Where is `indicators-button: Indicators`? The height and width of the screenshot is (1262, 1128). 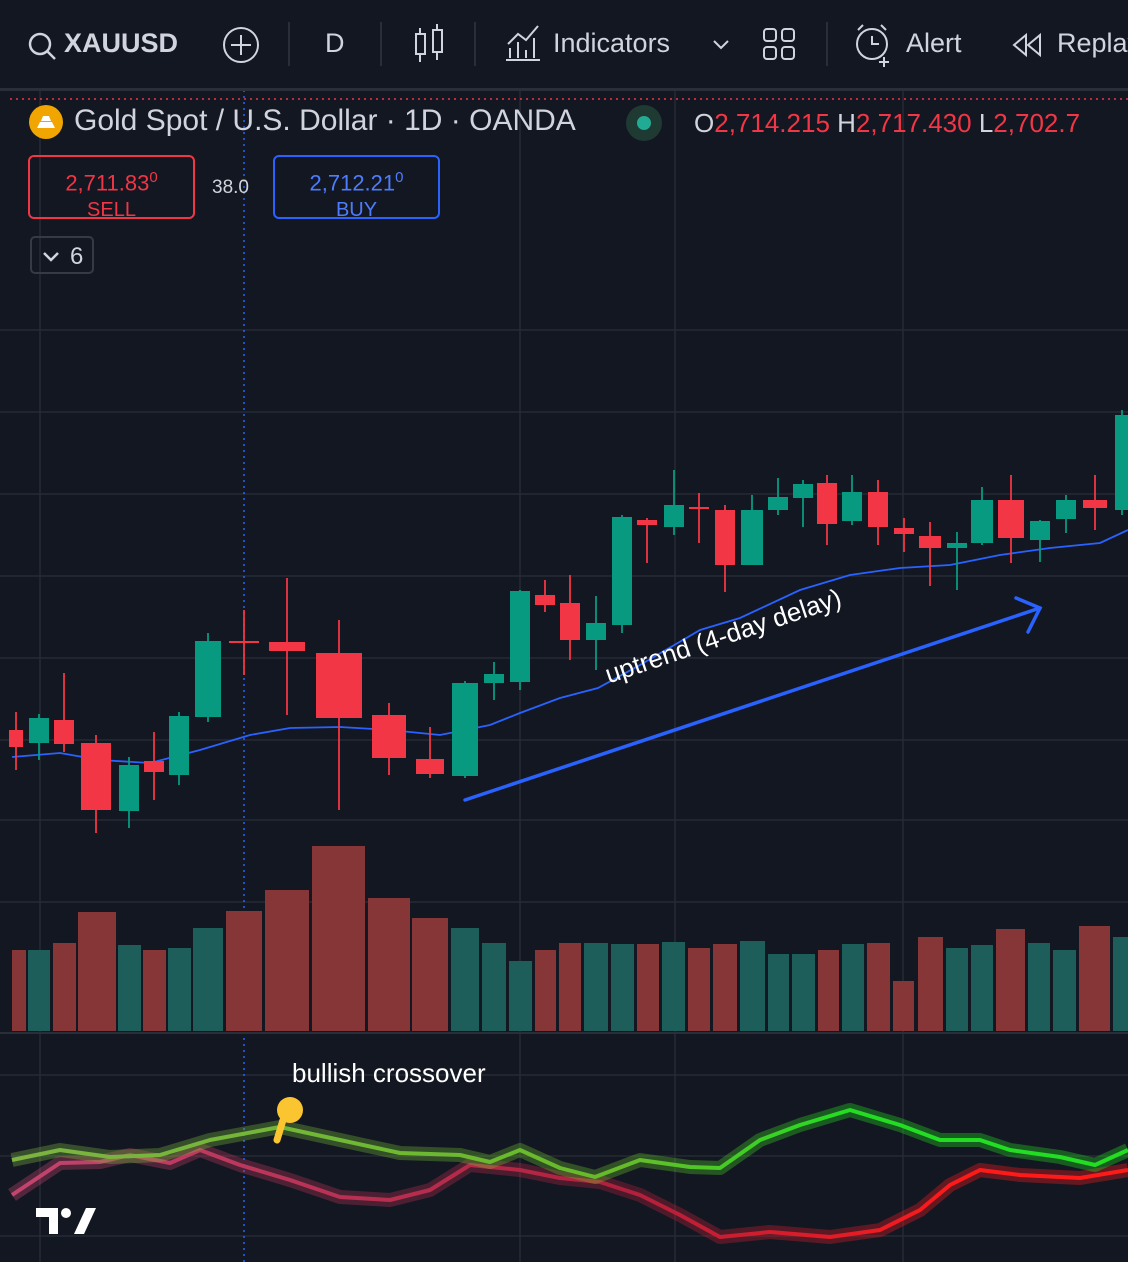
indicators-button: Indicators is located at coordinates (612, 43).